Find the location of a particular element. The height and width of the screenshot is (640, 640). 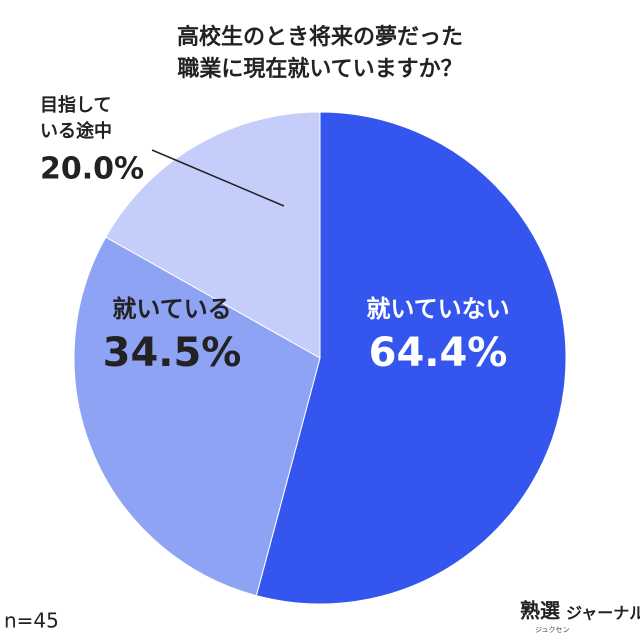

slice-value-label: 20.0% is located at coordinates (92, 169).